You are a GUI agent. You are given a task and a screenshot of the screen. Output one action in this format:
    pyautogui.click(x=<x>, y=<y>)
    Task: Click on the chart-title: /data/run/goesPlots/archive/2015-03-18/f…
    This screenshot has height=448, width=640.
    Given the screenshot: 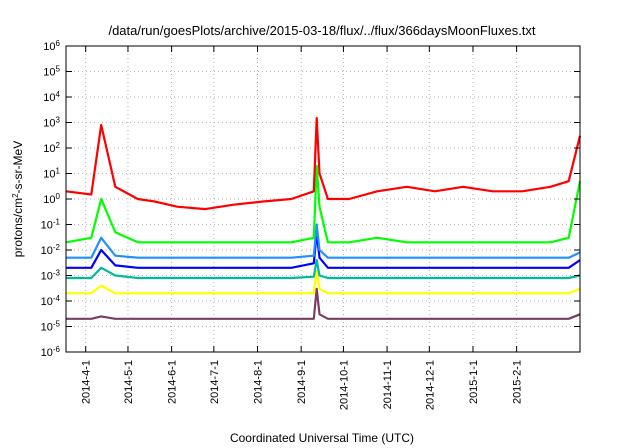 What is the action you would take?
    pyautogui.click(x=321, y=30)
    